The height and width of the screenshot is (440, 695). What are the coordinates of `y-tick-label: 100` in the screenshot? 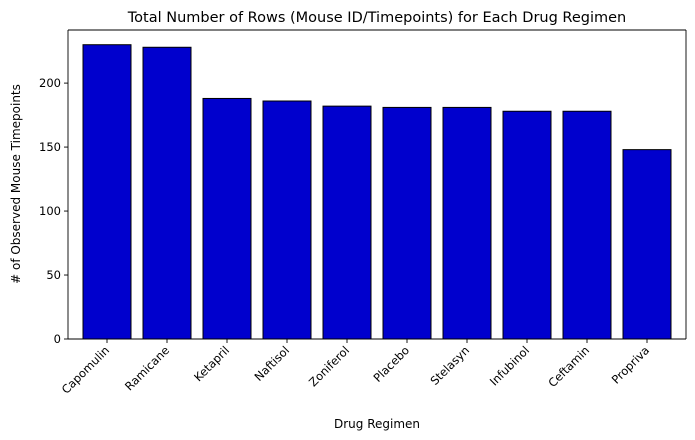 It's located at (50, 211).